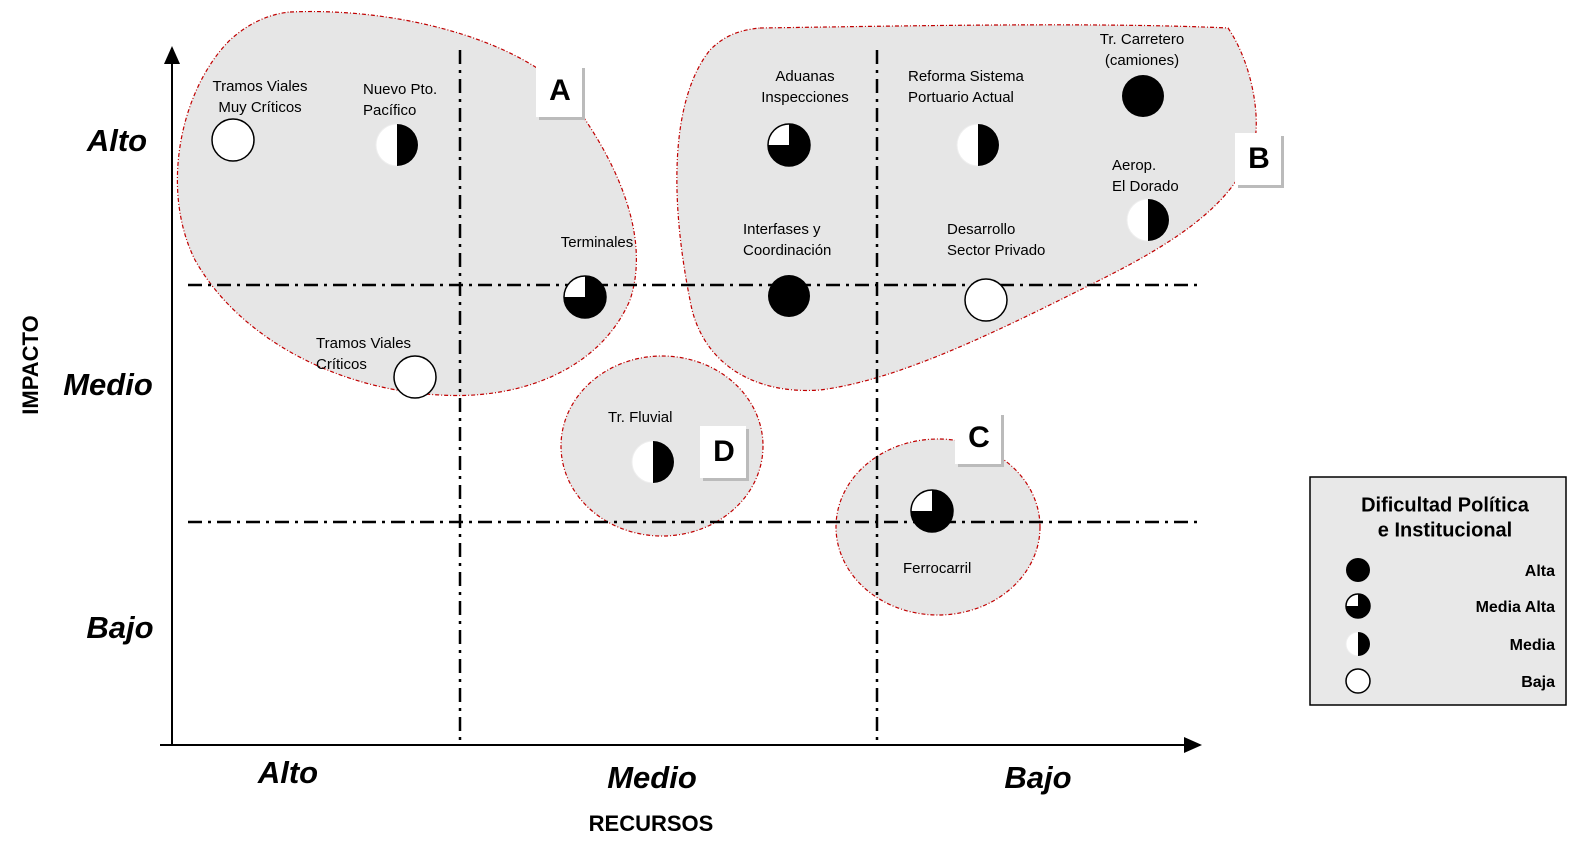  What do you see at coordinates (640, 417) in the screenshot?
I see `node-label: Tr. Fluvial` at bounding box center [640, 417].